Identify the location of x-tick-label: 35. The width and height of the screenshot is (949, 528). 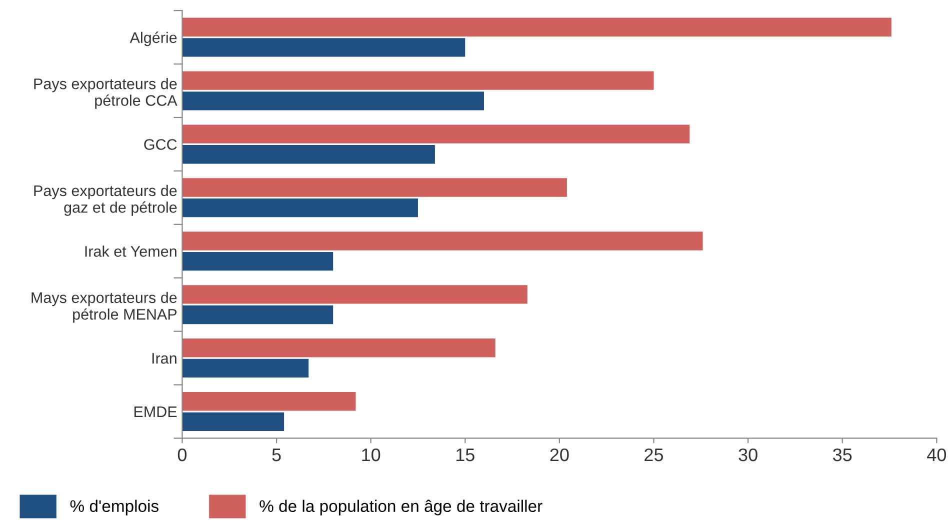
(842, 455).